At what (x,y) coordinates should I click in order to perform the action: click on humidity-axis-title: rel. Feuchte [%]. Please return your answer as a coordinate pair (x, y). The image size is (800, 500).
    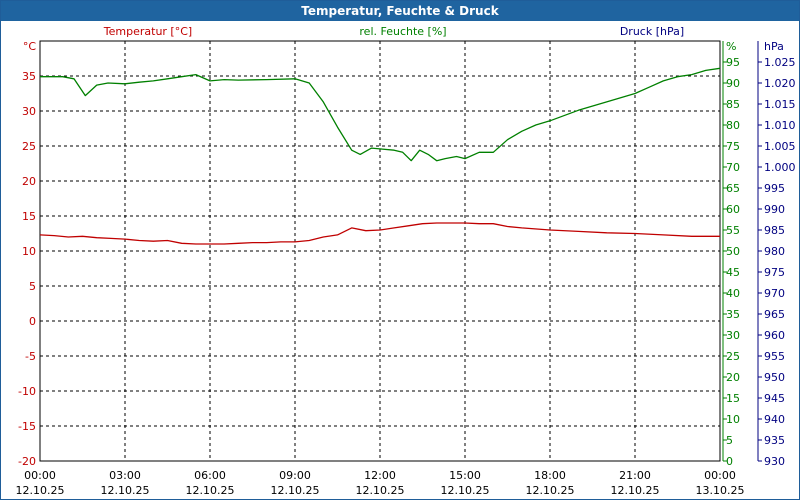
    Looking at the image, I should click on (402, 31).